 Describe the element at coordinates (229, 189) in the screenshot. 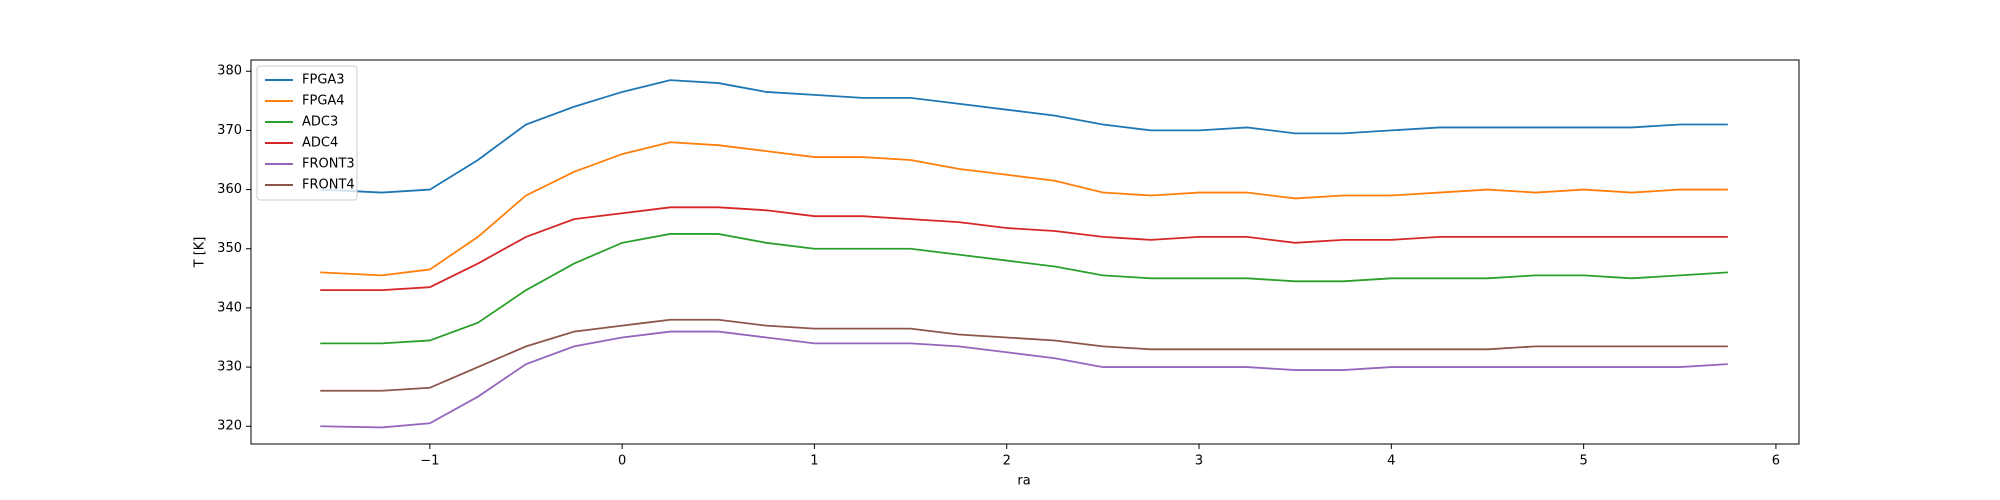

I see `y-tick-label: 360` at that location.